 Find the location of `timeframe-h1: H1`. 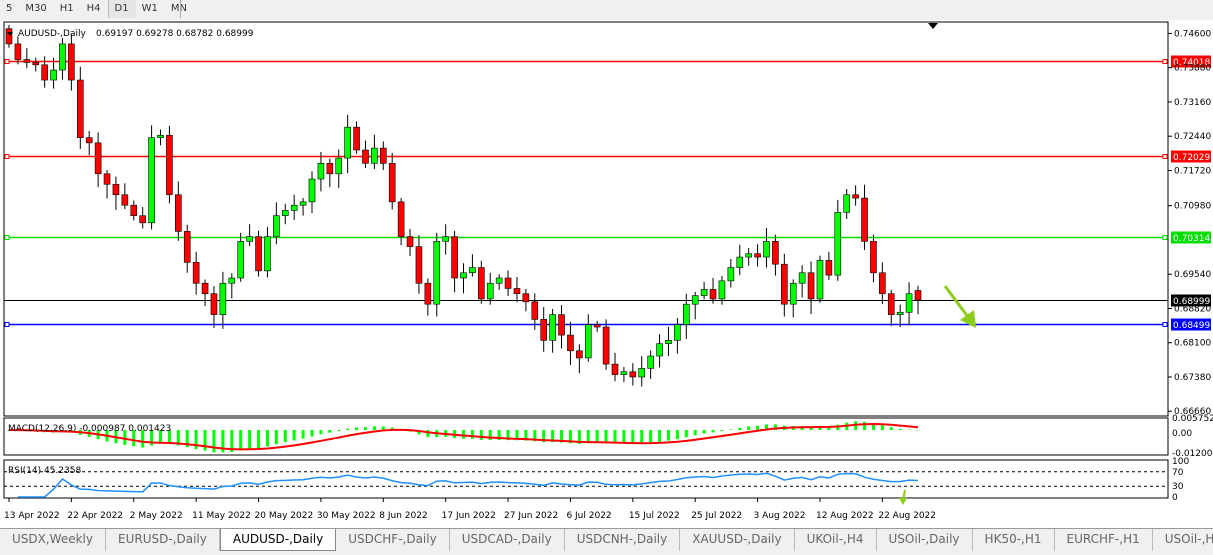

timeframe-h1: H1 is located at coordinates (66, 8).